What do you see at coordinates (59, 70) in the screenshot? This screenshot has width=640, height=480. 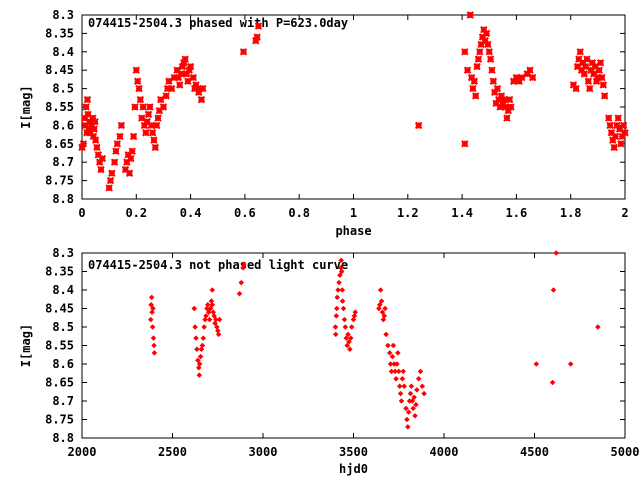 I see `y-tick-label: 8.45` at bounding box center [59, 70].